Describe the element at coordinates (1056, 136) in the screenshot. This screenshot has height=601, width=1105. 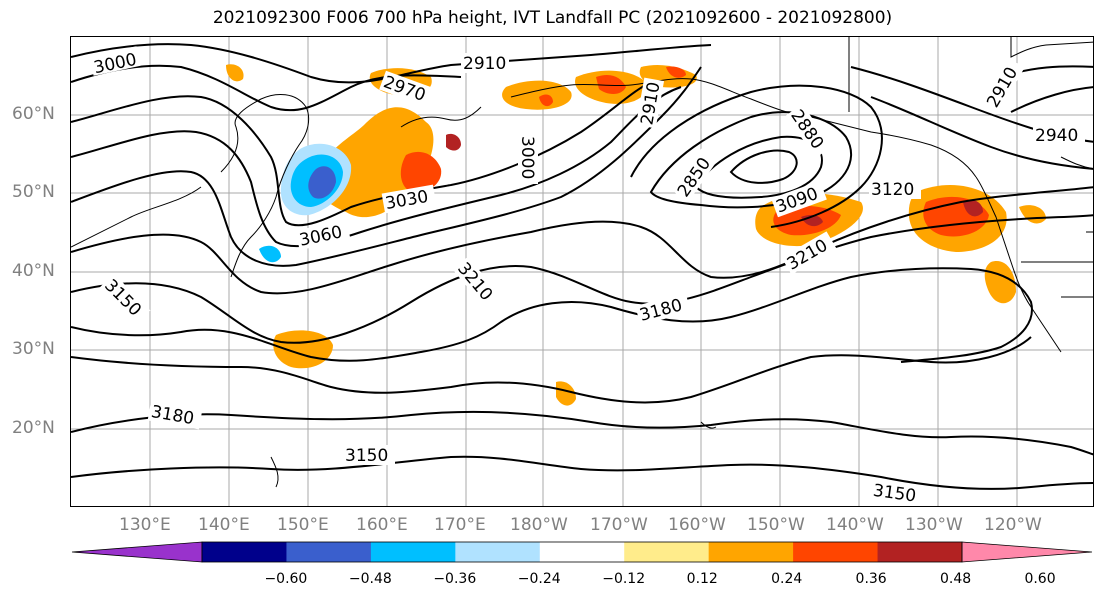
I see `contour-label: 2940` at that location.